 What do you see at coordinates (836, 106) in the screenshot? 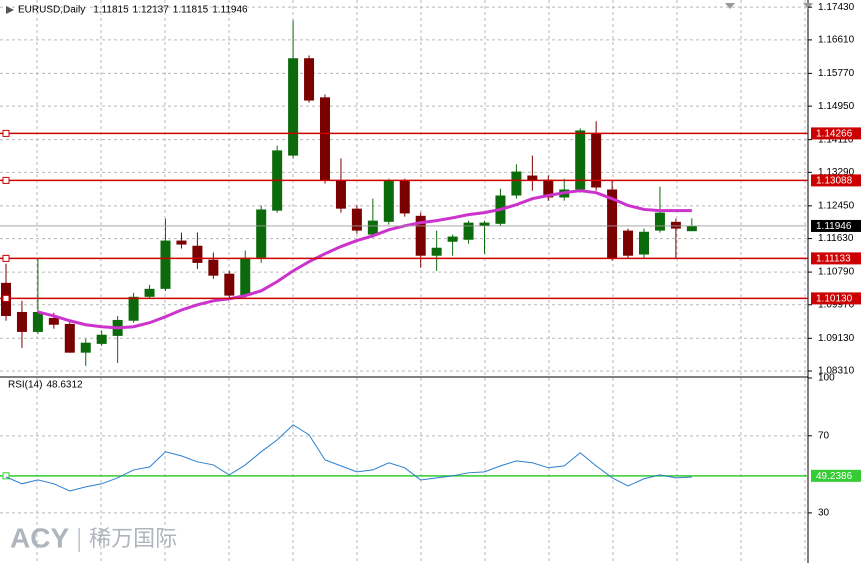
I see `y-tick-label: 1.14950` at bounding box center [836, 106].